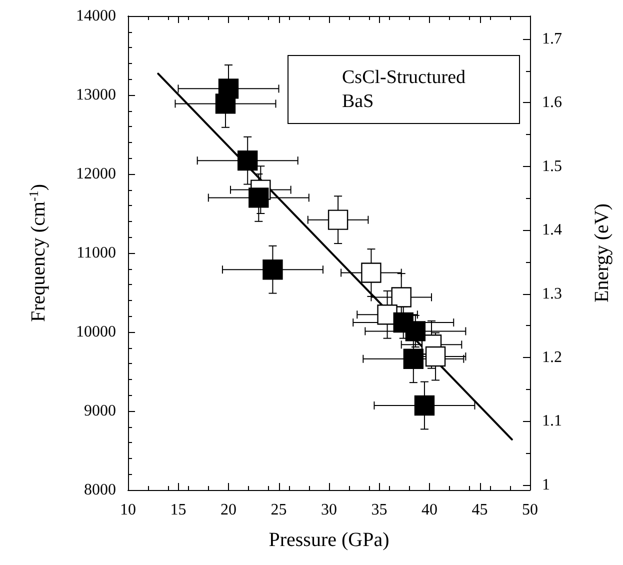 Image resolution: width=623 pixels, height=565 pixels. Describe the element at coordinates (278, 510) in the screenshot. I see `x-tick-label: 25` at that location.